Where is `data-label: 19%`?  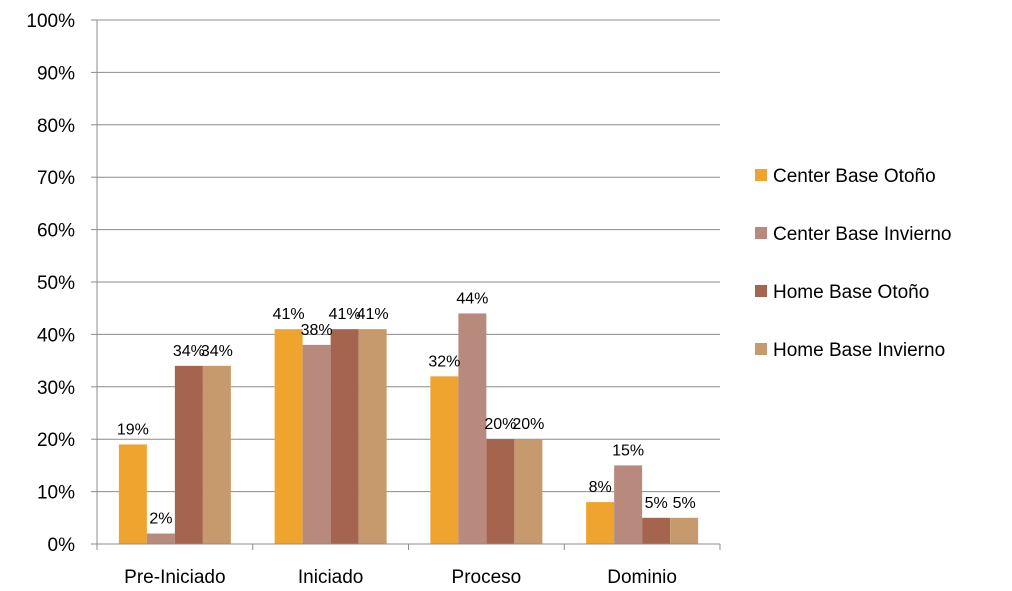 data-label: 19% is located at coordinates (133, 429).